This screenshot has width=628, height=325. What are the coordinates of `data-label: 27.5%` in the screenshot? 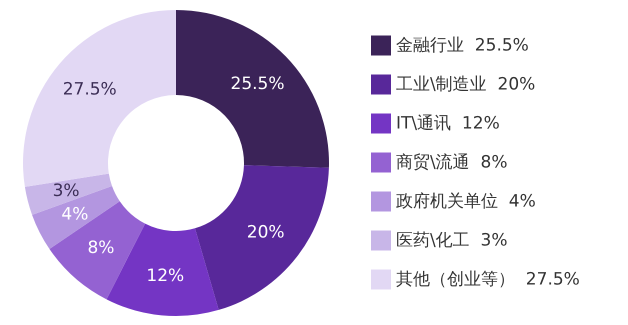 It's located at (89, 89).